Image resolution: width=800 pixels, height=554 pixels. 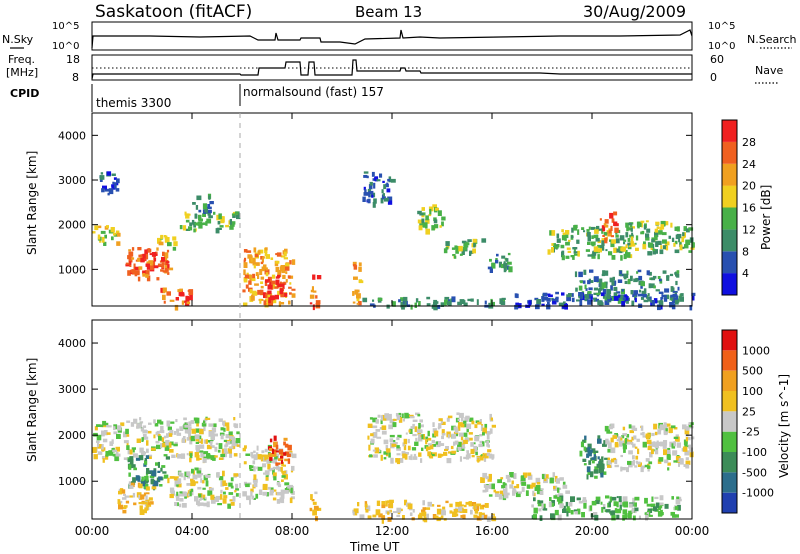 I want to click on freq-label-1: Freq., so click(x=21, y=59).